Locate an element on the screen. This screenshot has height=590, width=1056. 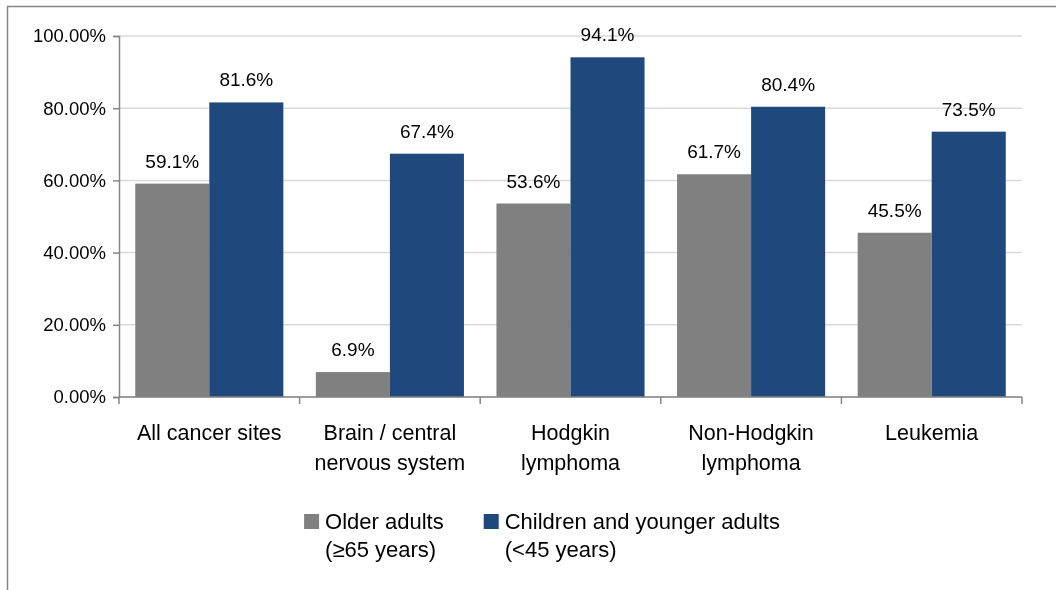
x-tick-label: Brain / central nervous system is located at coordinates (390, 448).